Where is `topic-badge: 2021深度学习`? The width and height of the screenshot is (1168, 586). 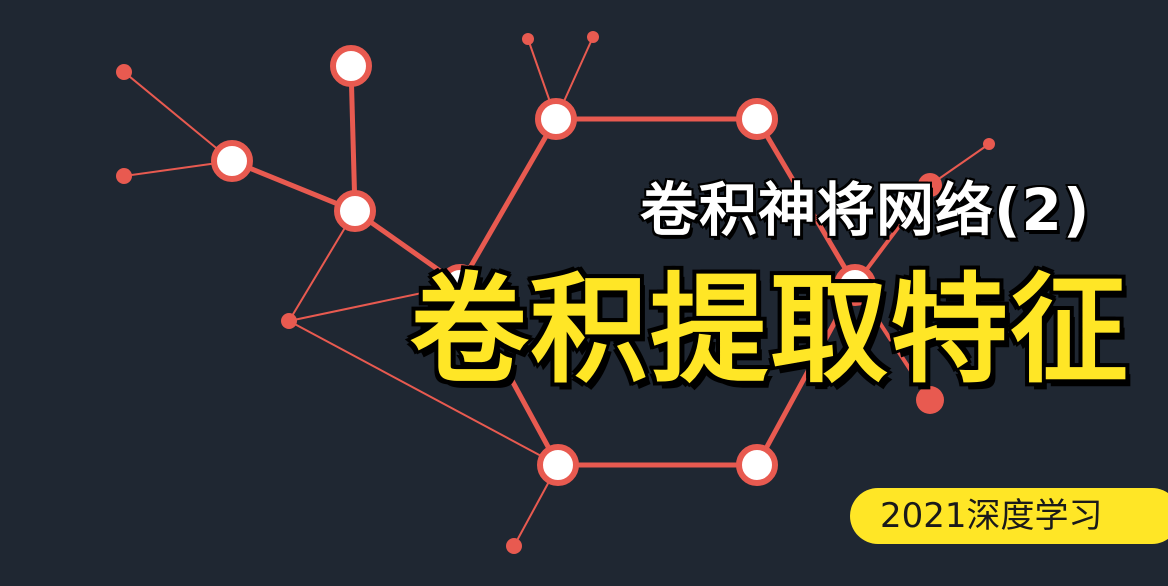 topic-badge: 2021深度学习 is located at coordinates (1009, 516).